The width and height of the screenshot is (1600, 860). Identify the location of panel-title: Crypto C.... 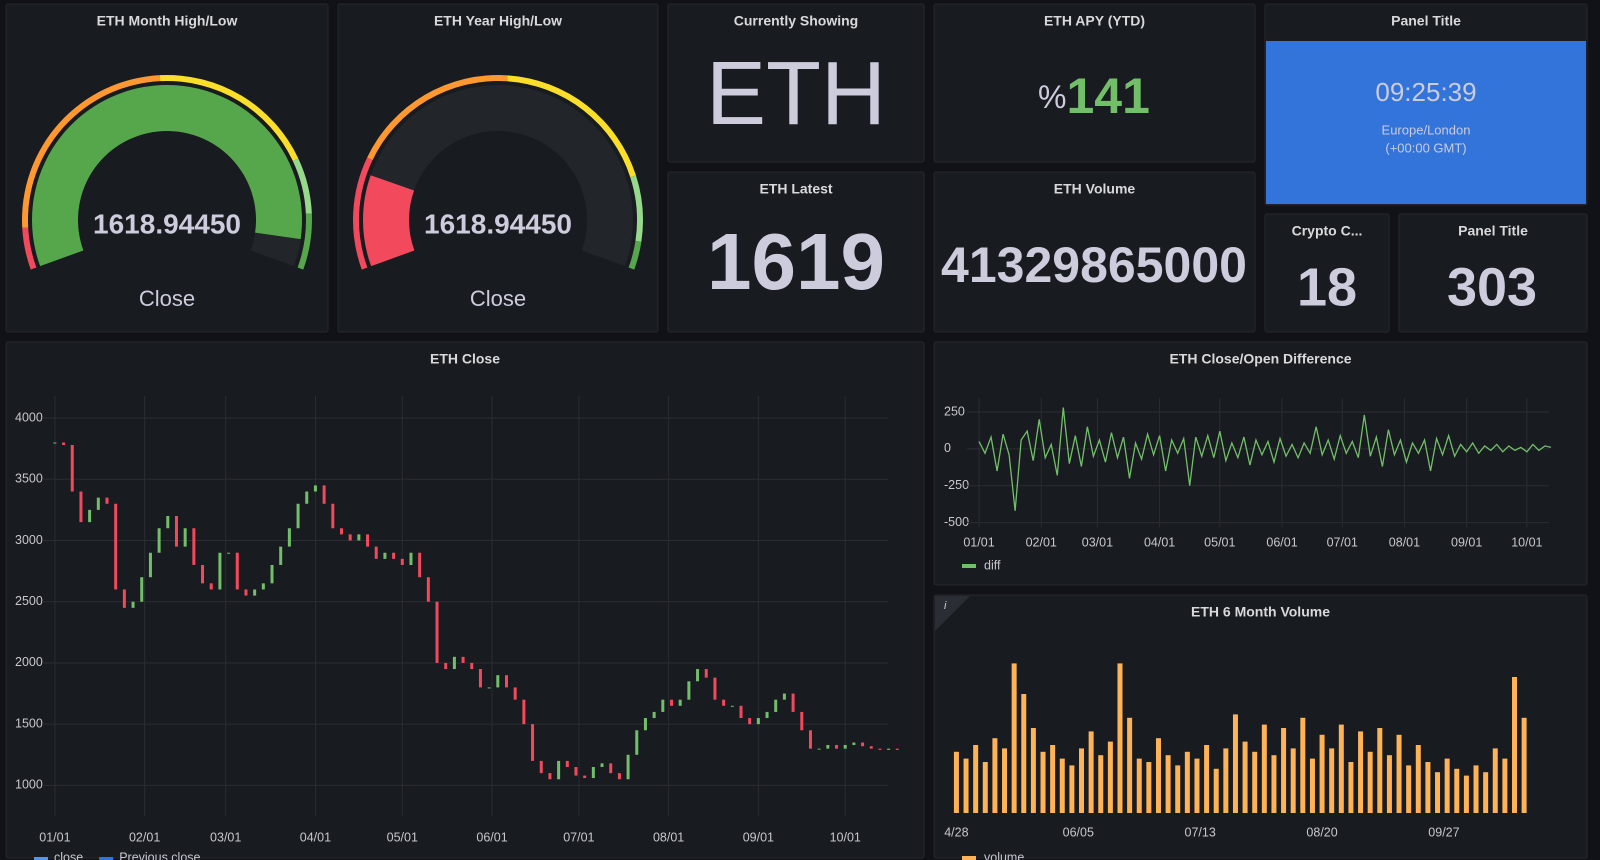
(1327, 231).